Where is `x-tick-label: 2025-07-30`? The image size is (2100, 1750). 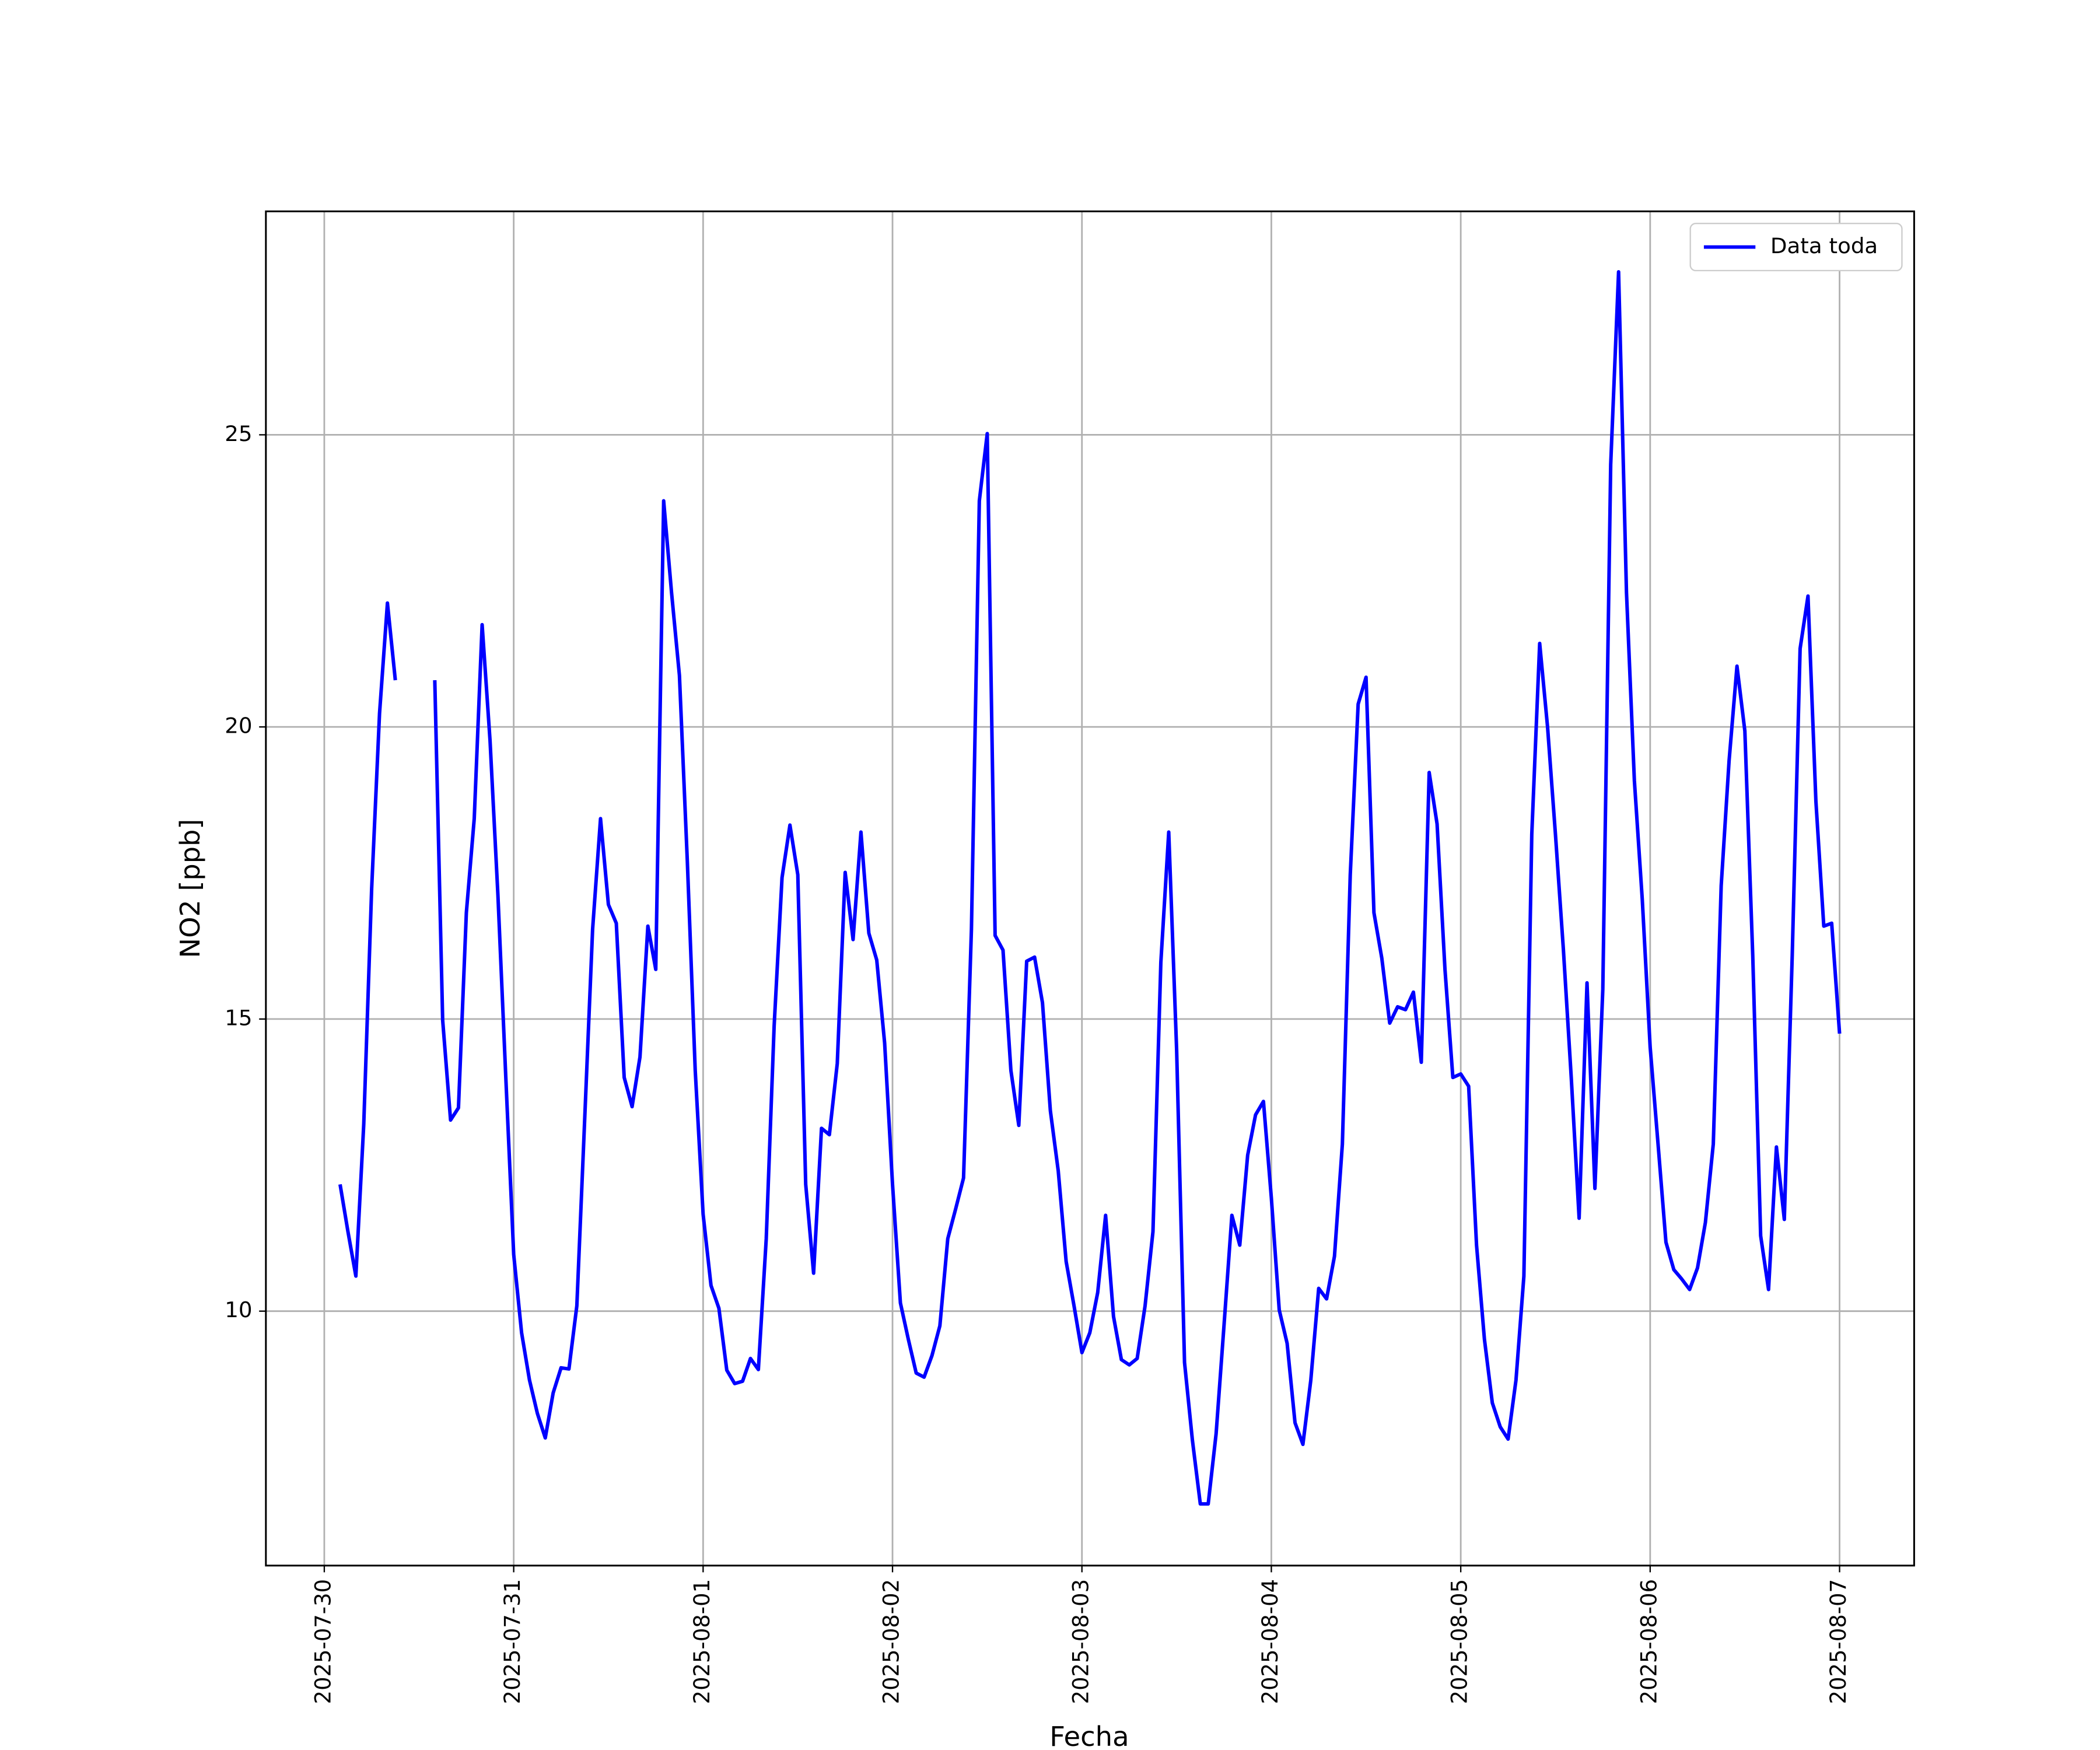
x-tick-label: 2025-07-30 is located at coordinates (322, 1641).